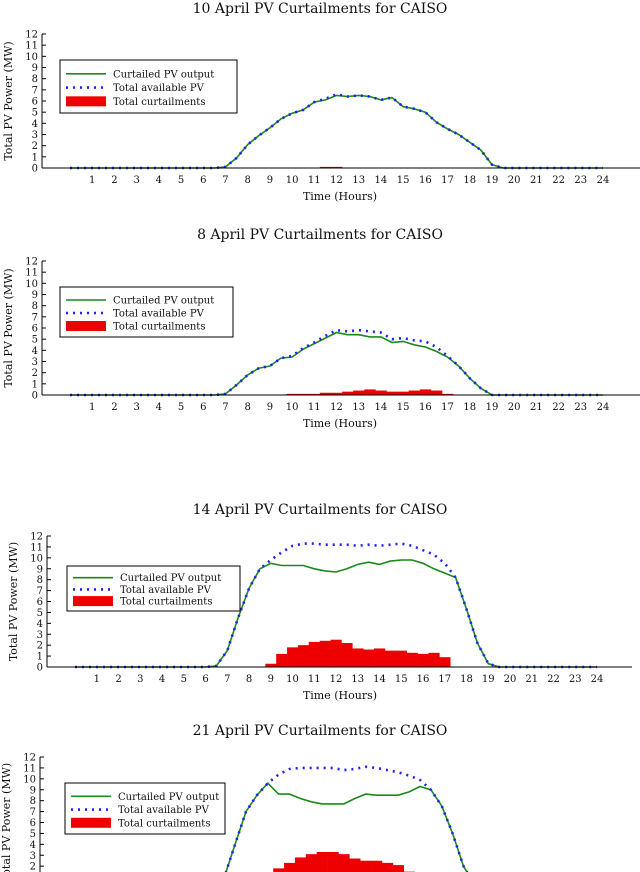 The image size is (640, 872). I want to click on legend-label: Total curtailments, so click(159, 327).